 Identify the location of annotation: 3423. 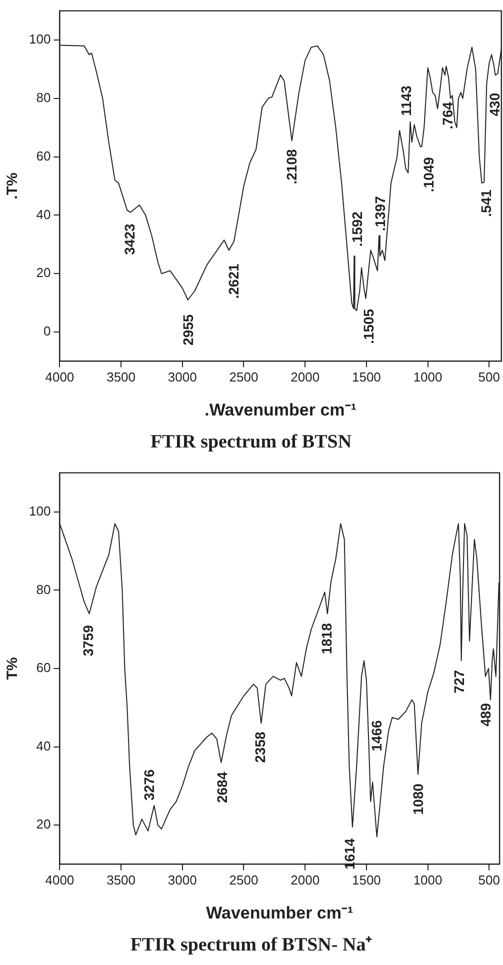
(129, 239).